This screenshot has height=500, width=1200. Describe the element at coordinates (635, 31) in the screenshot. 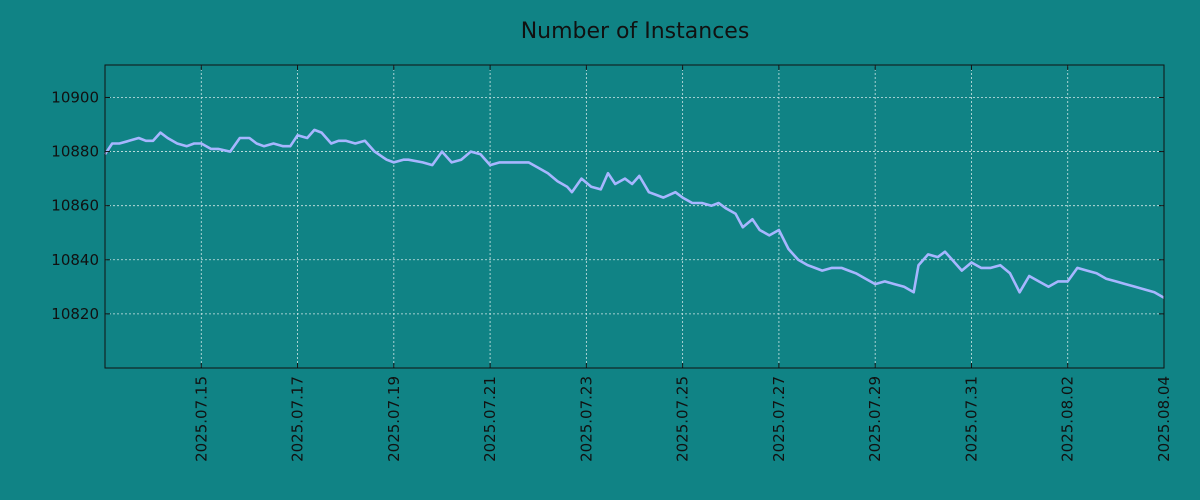

I see `chart-title: Number of Instances` at that location.